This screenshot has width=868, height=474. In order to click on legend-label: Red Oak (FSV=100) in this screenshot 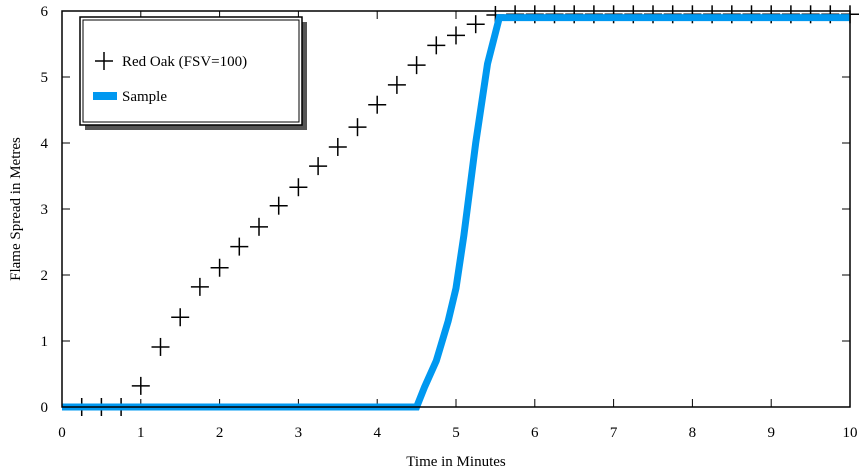, I will do `click(184, 62)`.